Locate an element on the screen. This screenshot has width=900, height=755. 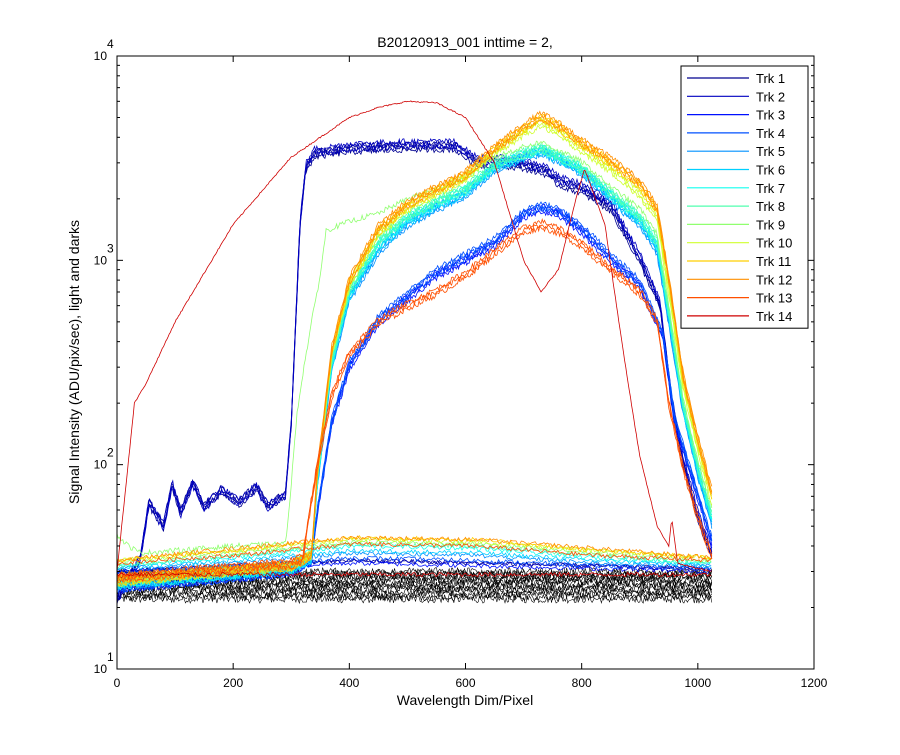
legend-label: Trk 9 is located at coordinates (770, 224).